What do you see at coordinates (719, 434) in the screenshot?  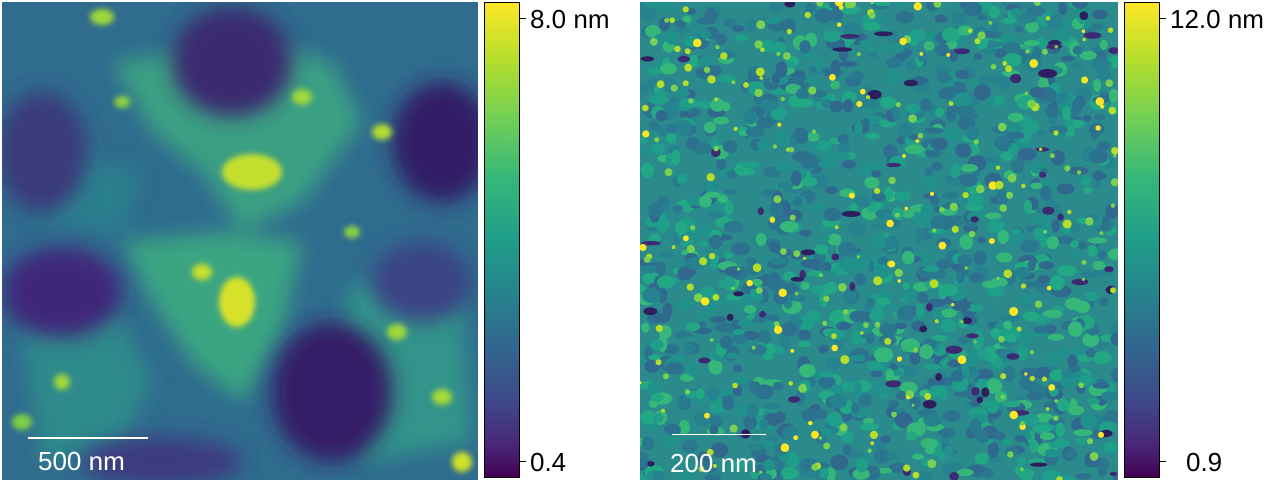 I see `scalebar-line-right` at bounding box center [719, 434].